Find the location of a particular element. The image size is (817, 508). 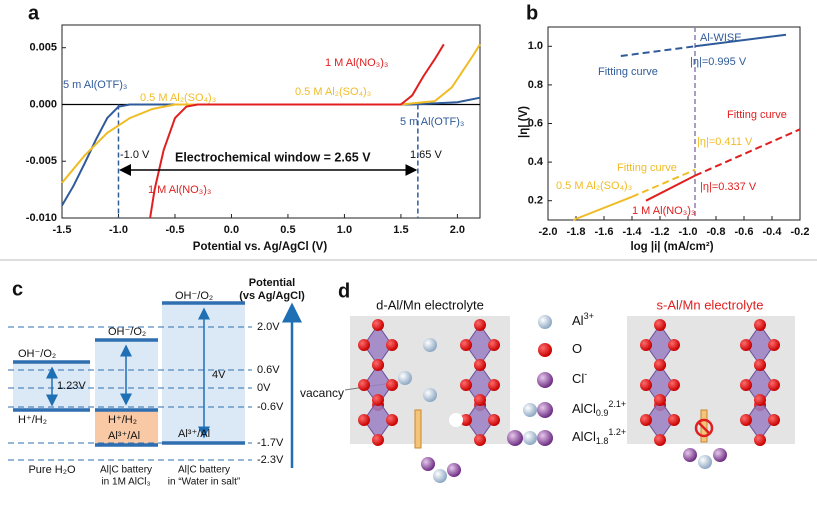

couple-label: Al³⁺/Al is located at coordinates (124, 436).